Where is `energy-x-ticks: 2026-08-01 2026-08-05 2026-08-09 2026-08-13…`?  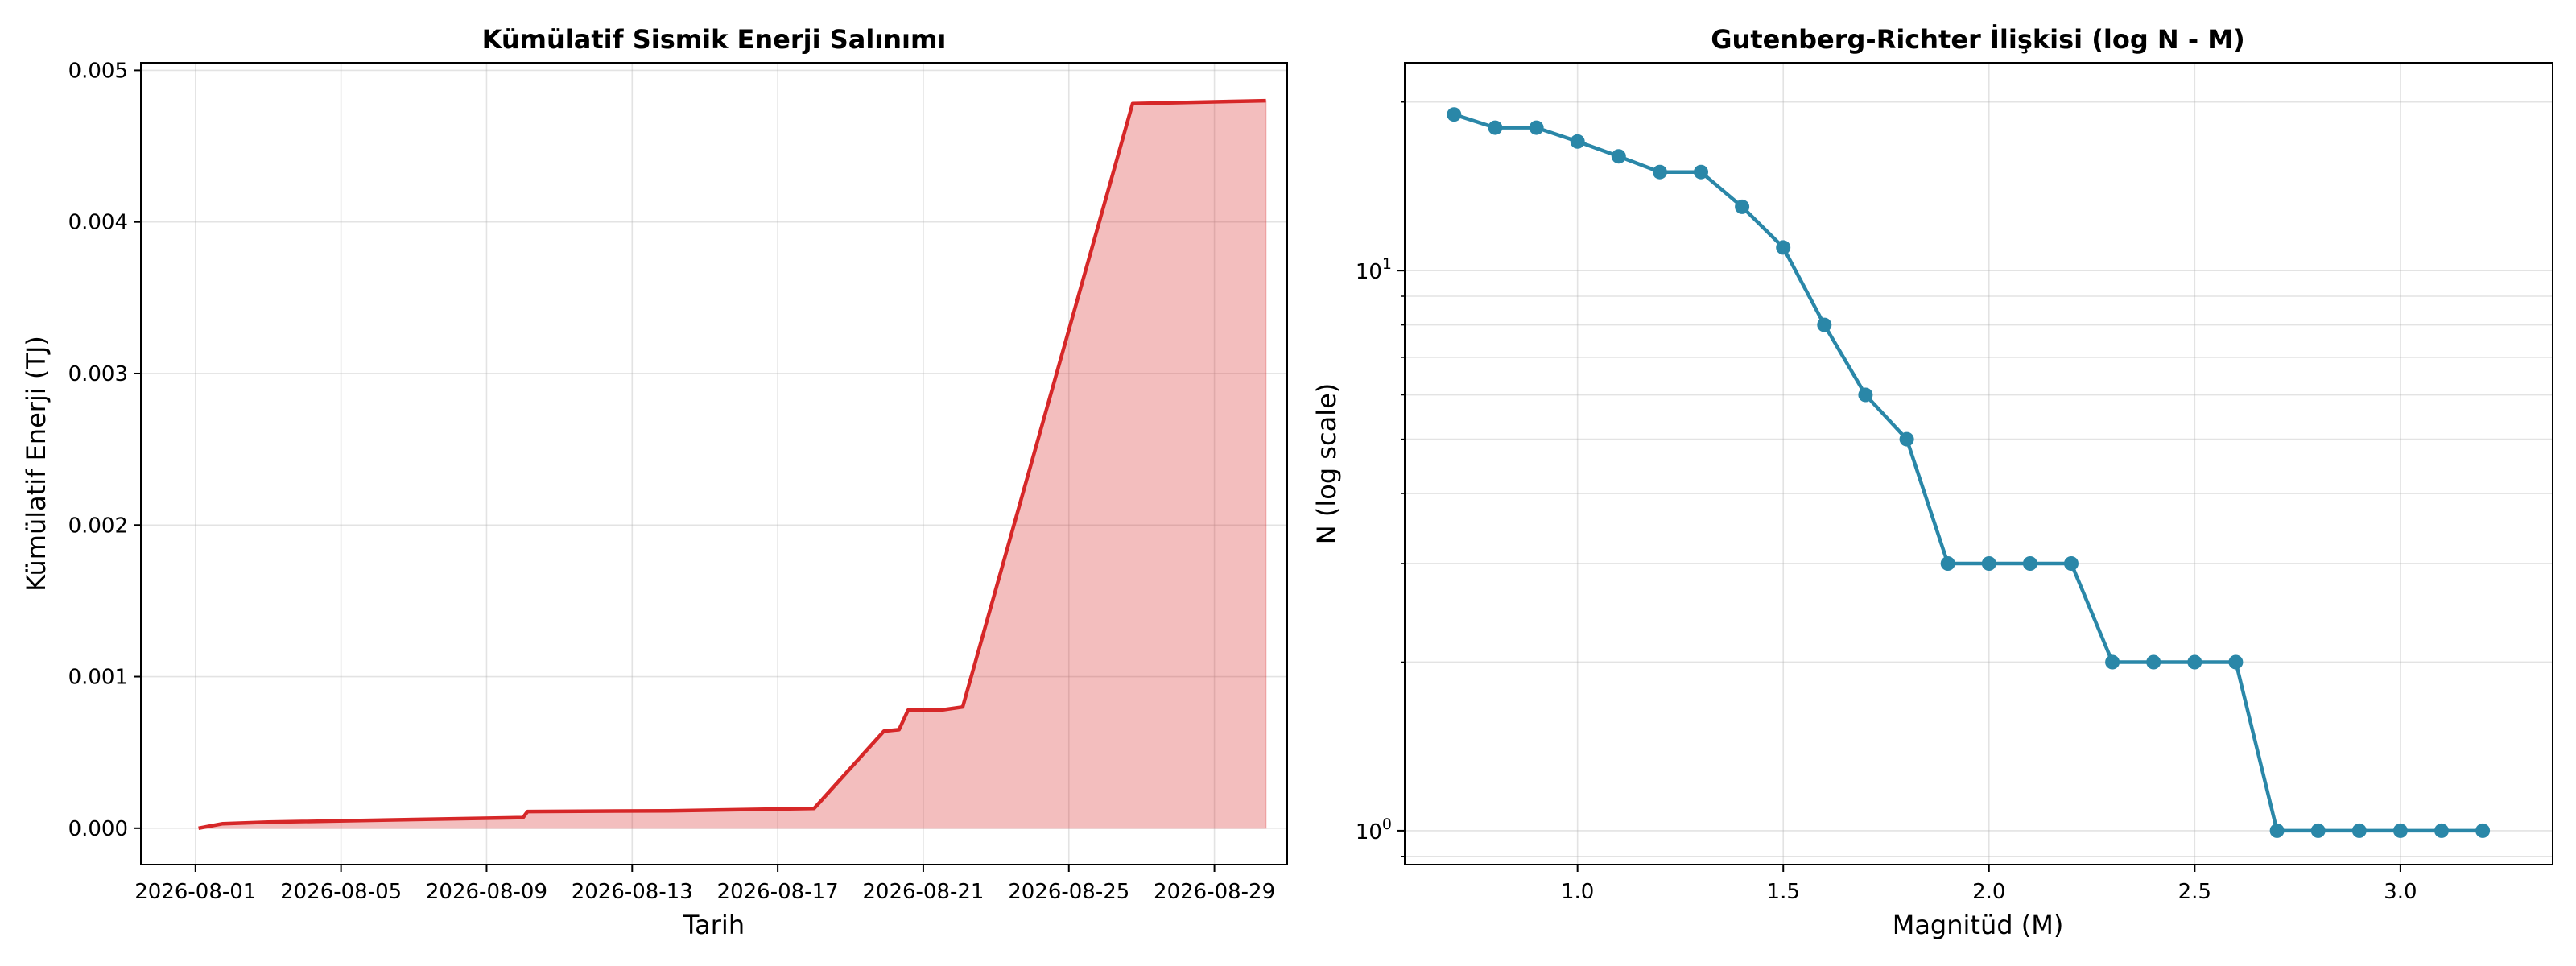
energy-x-ticks: 2026-08-01 2026-08-05 2026-08-09 2026-08-13… is located at coordinates (704, 885).